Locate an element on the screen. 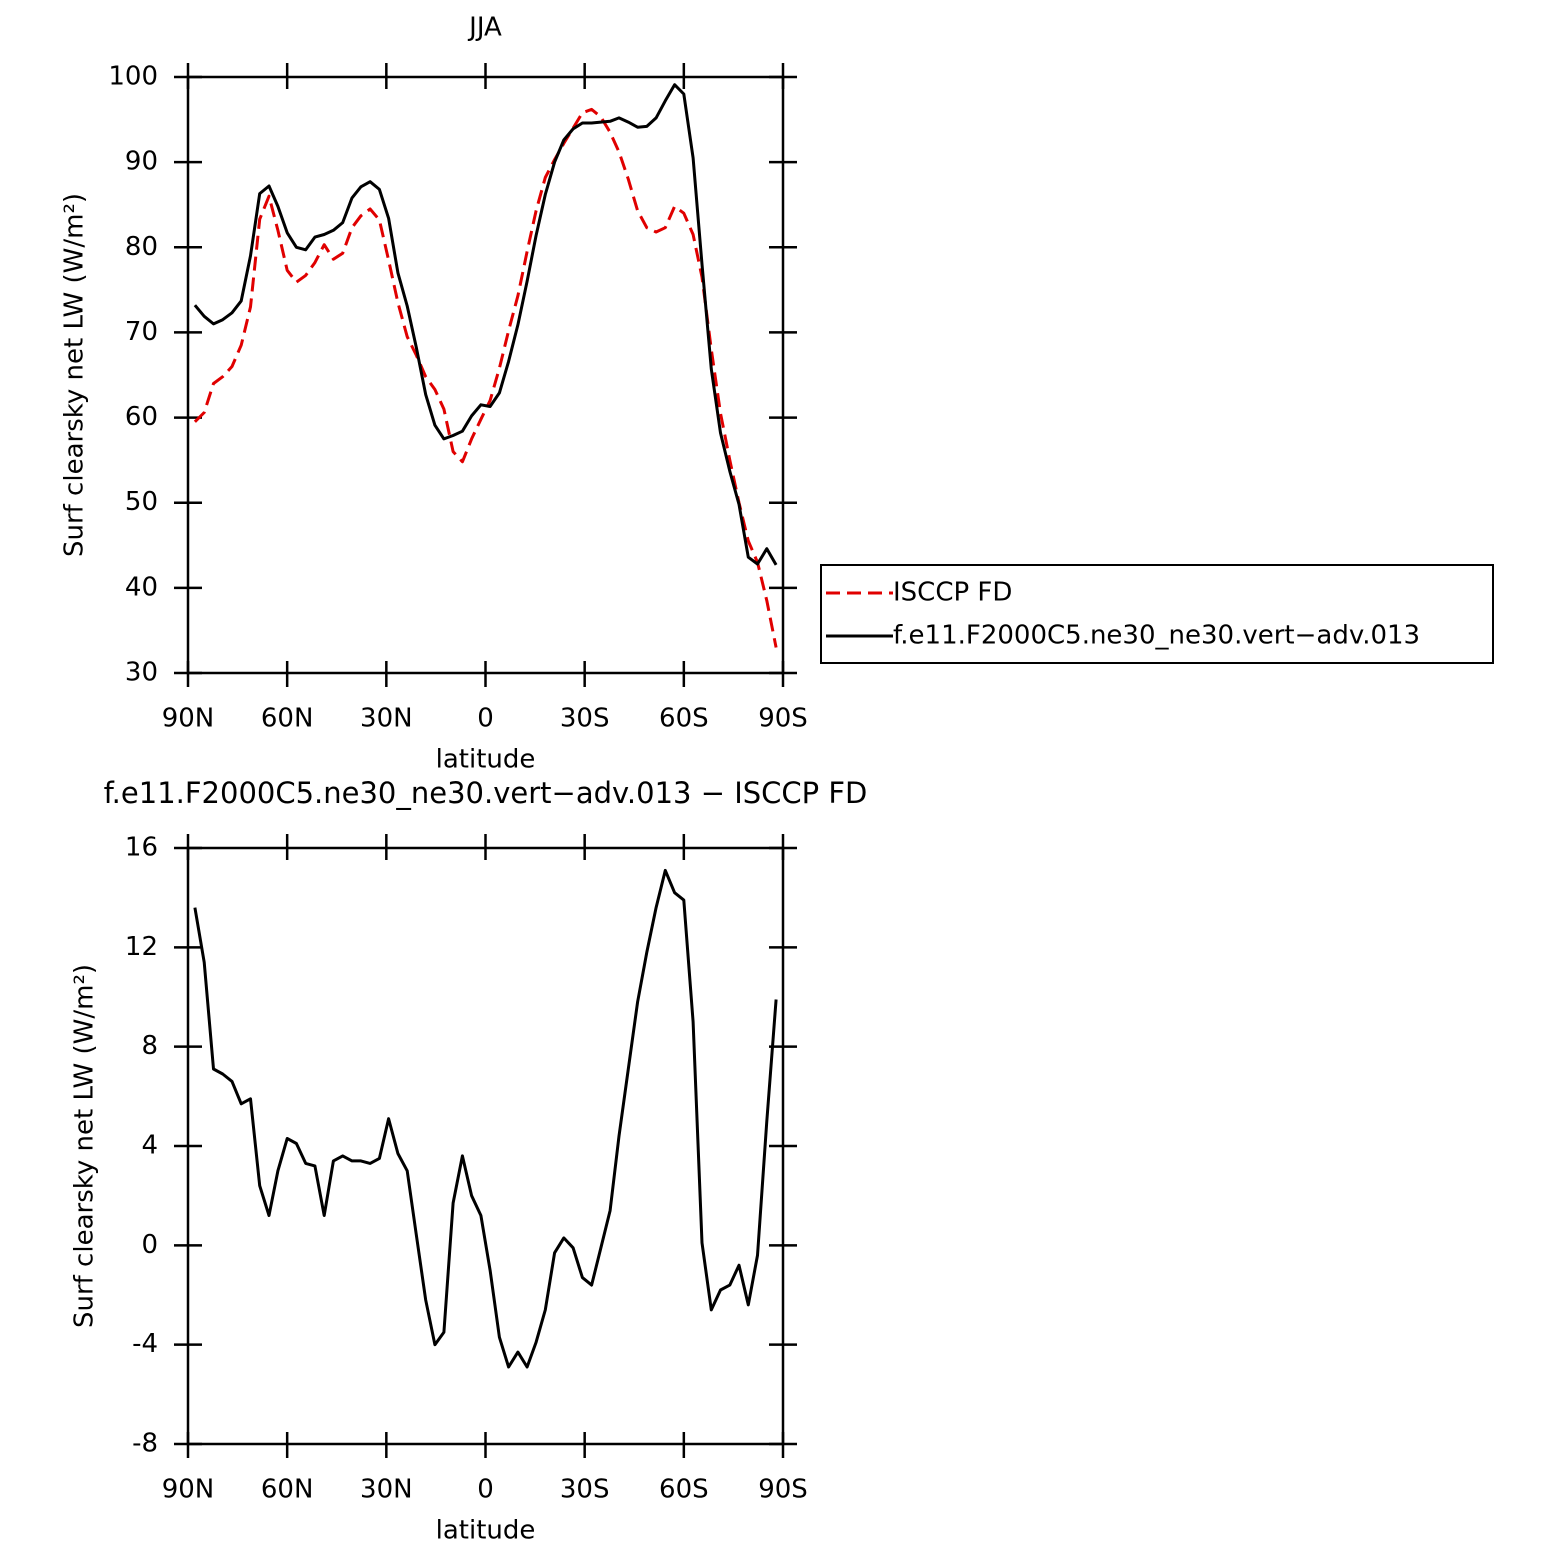 The width and height of the screenshot is (1552, 1553). y-tick-label: 16 is located at coordinates (141, 848).